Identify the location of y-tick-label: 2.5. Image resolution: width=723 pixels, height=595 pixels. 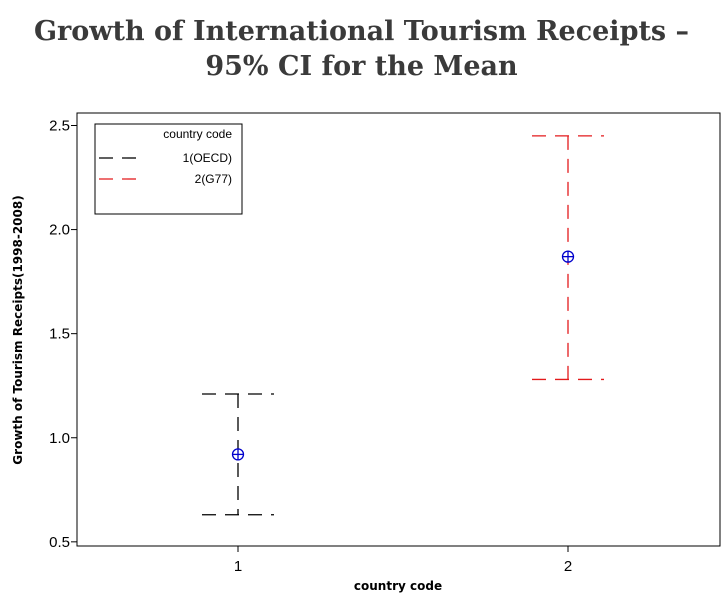
(59, 125).